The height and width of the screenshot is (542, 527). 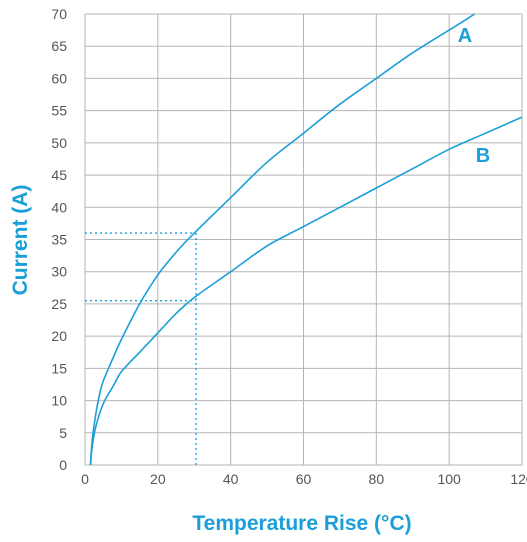 I want to click on y-tick-label: 5, so click(x=63, y=433).